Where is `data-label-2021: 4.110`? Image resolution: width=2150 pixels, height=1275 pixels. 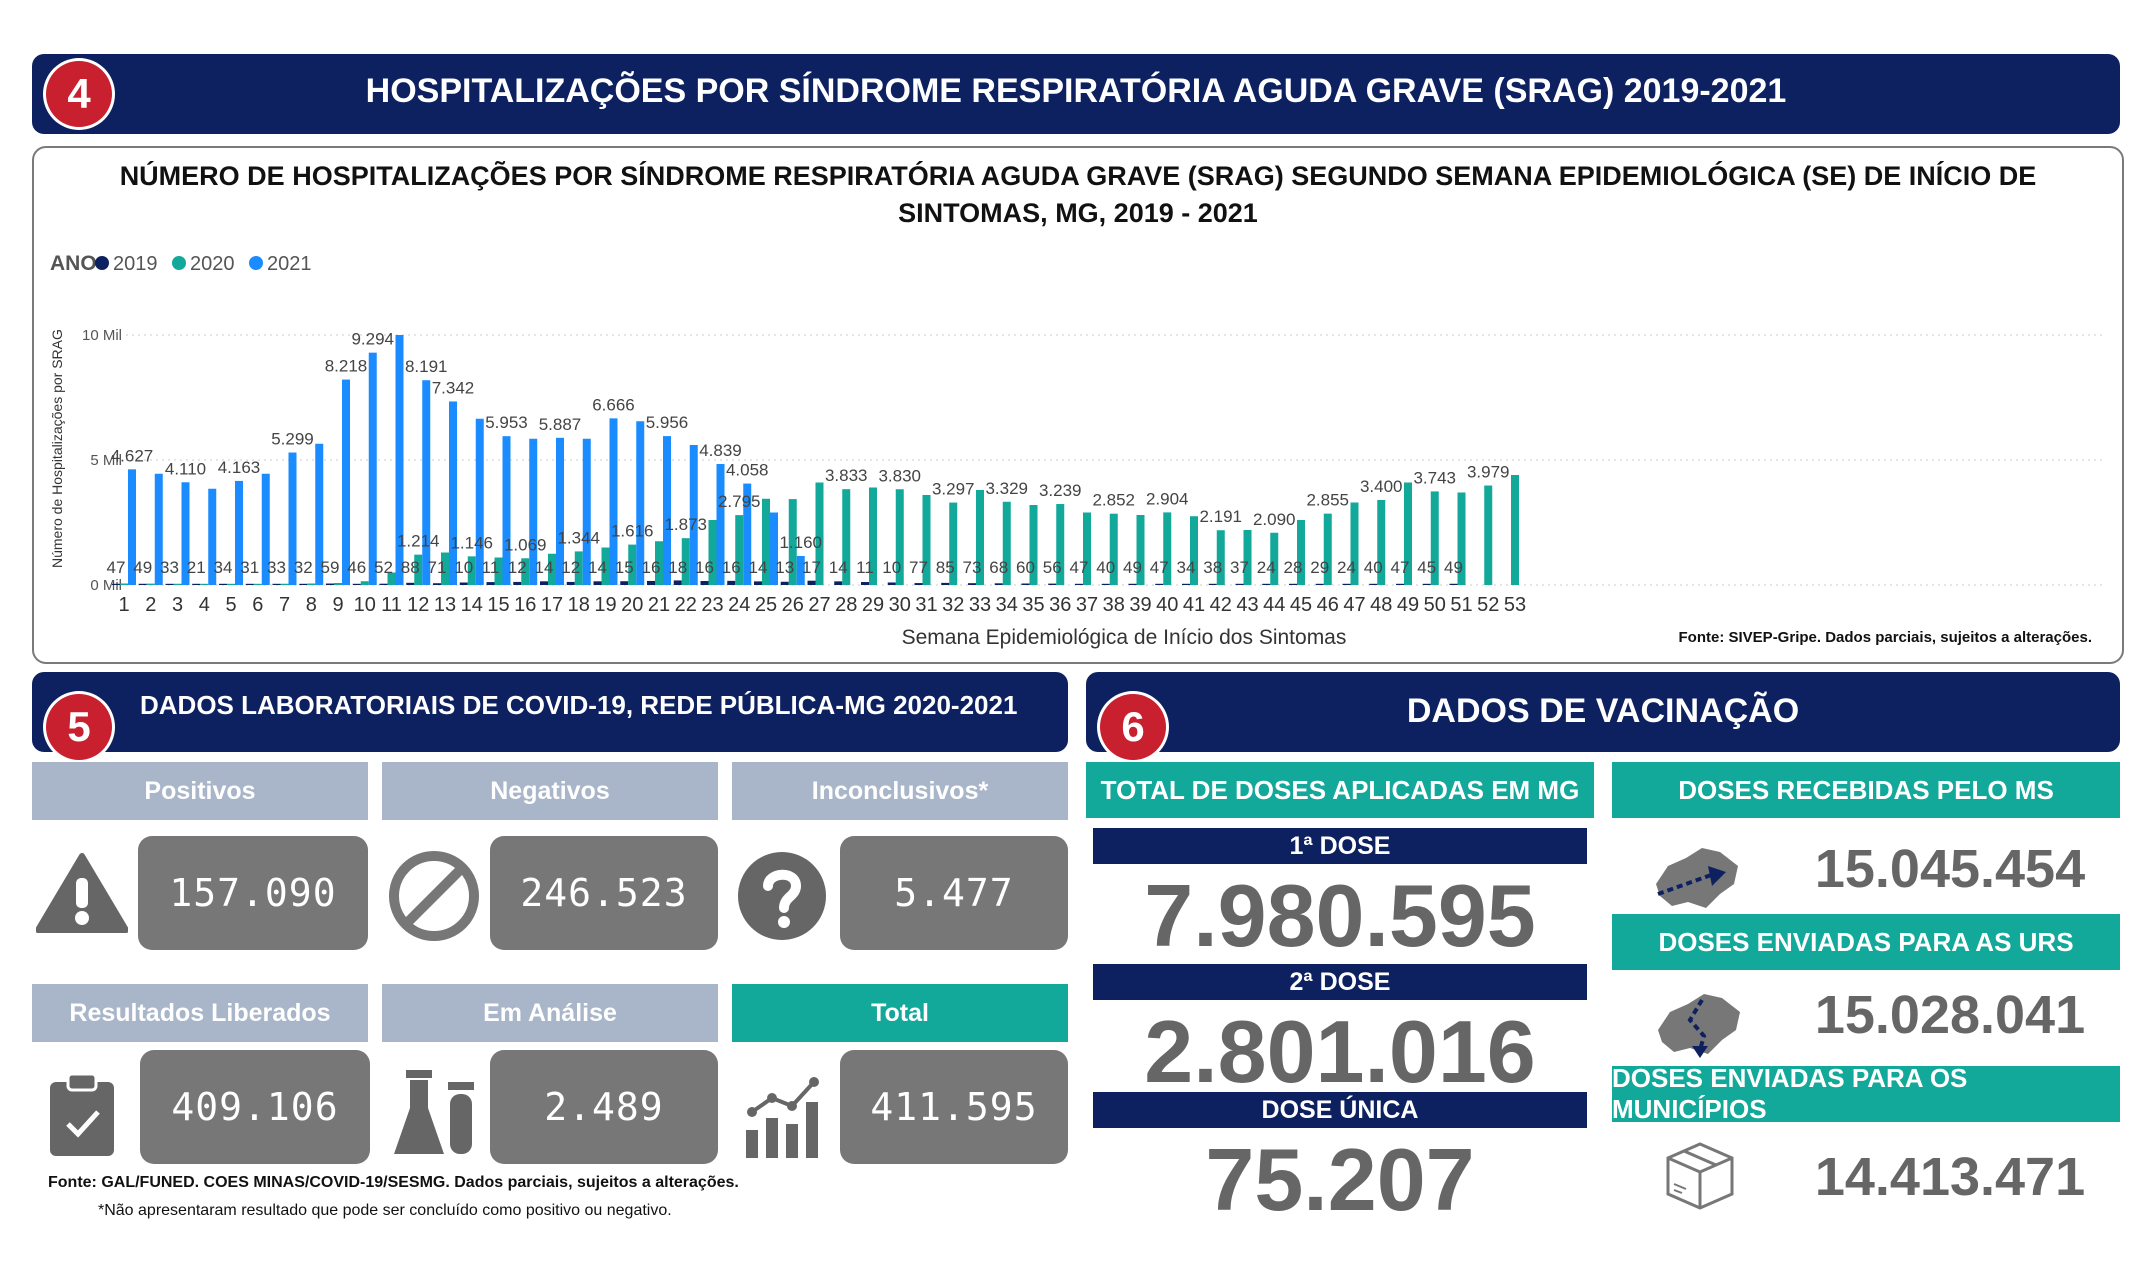 data-label-2021: 4.110 is located at coordinates (185, 468).